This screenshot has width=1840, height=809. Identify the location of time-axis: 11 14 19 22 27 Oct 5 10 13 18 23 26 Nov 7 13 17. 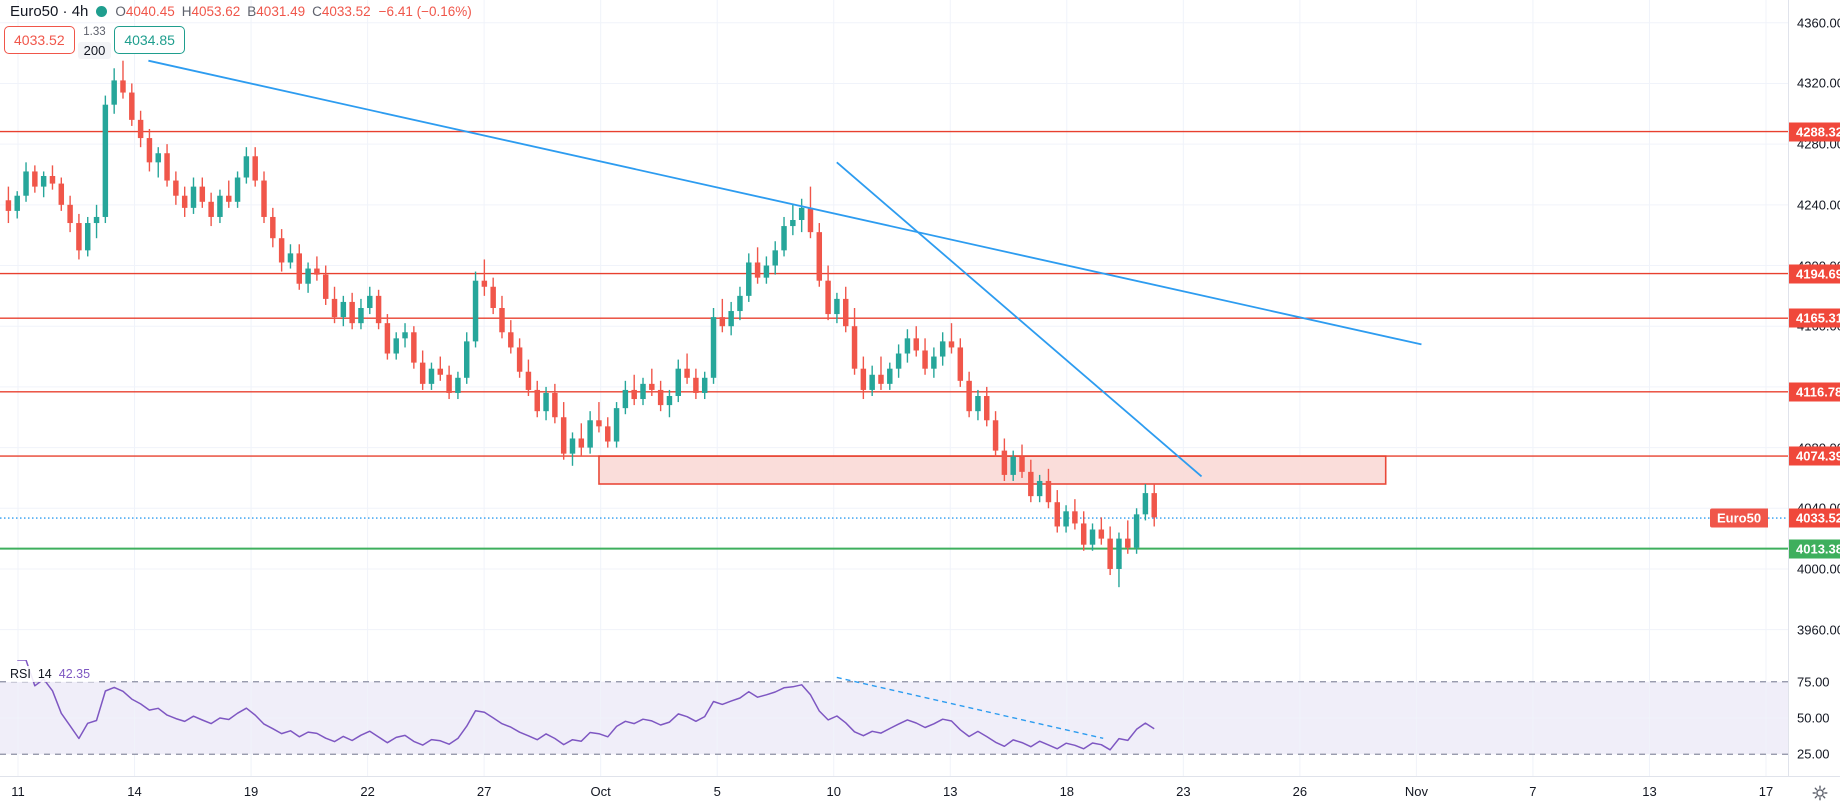
(920, 792).